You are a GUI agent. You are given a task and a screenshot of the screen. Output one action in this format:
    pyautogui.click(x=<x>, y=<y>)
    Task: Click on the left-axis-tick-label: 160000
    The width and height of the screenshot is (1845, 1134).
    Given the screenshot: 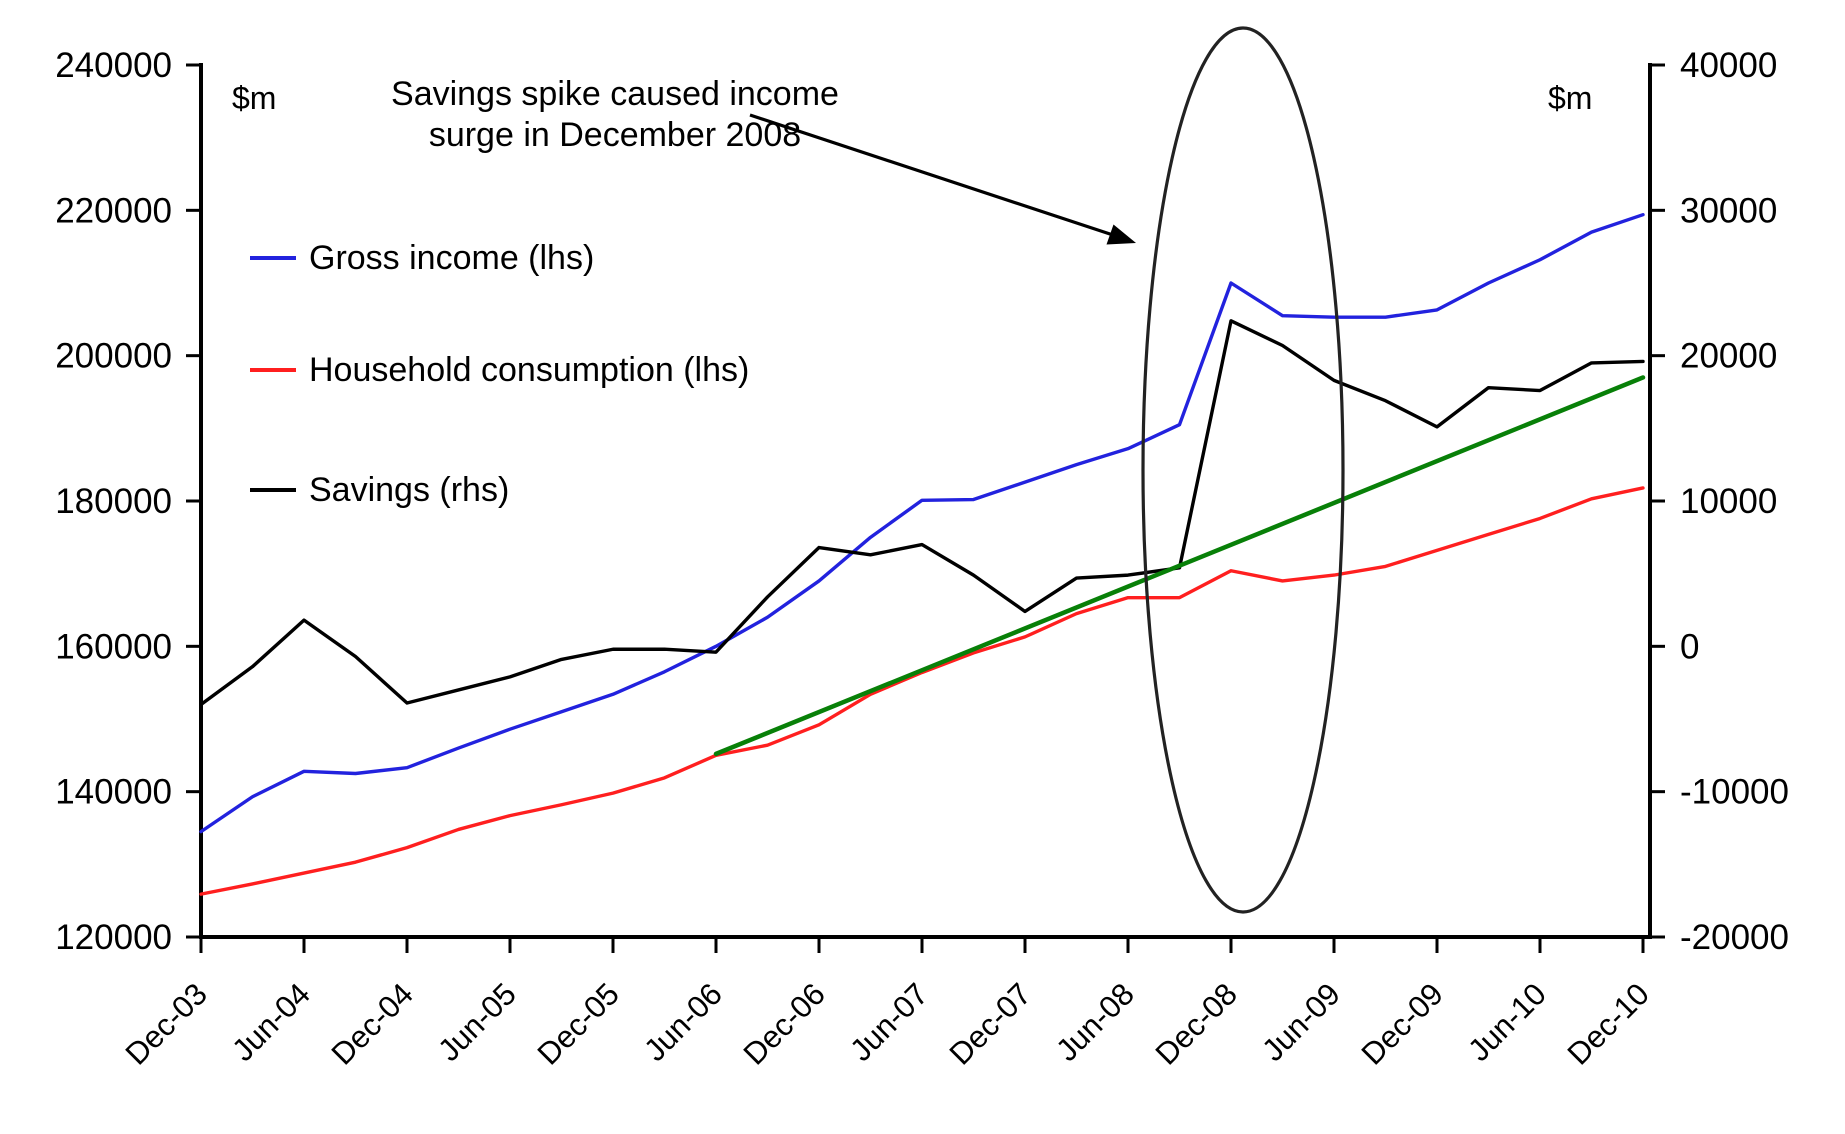 What is the action you would take?
    pyautogui.click(x=113, y=646)
    